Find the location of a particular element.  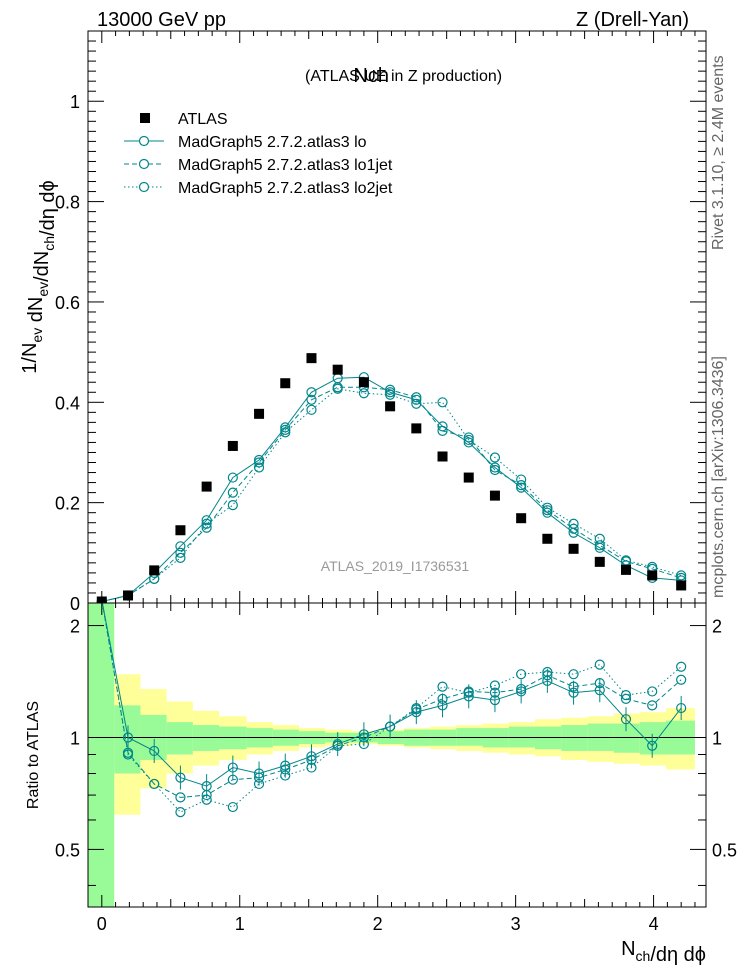

rivet-version-label: Rivet 3.1.10, ≥ 2.4M events is located at coordinates (718, 152).